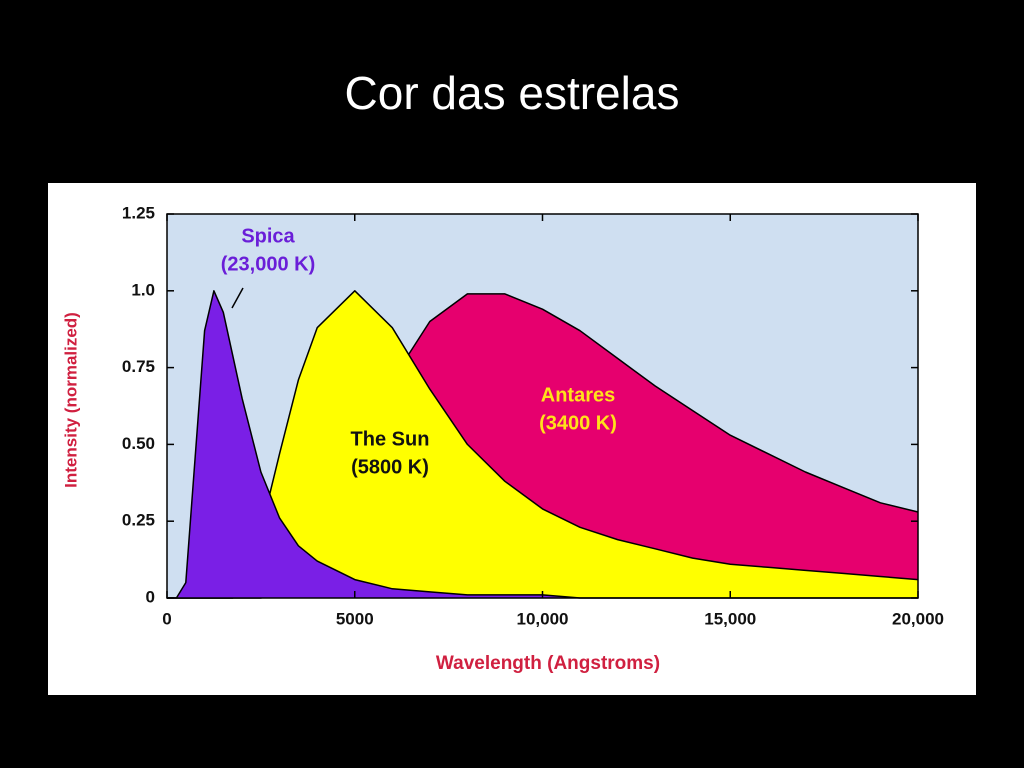 The height and width of the screenshot is (768, 1024). Describe the element at coordinates (390, 467) in the screenshot. I see `series-temperature: (5800 K)` at that location.